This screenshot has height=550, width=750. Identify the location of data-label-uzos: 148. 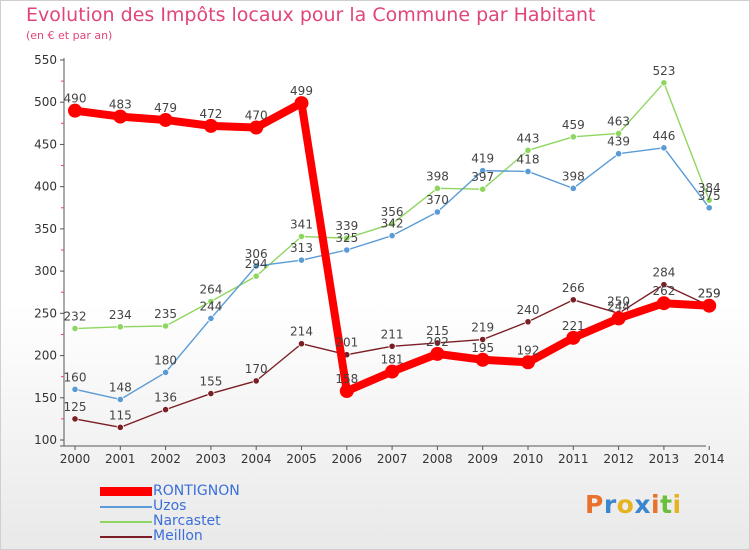
(120, 387).